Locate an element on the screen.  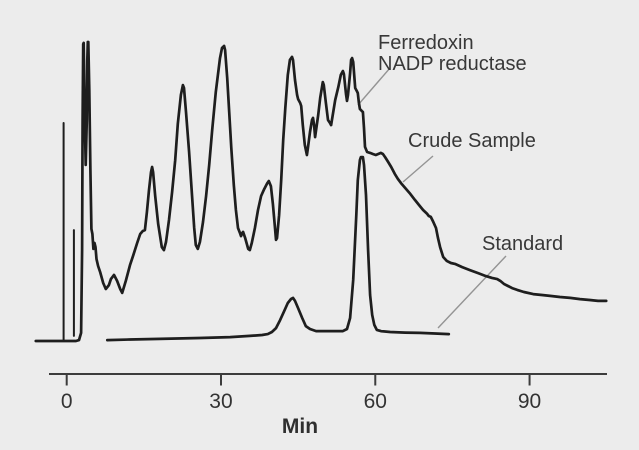
annotation-standard: Standard is located at coordinates (523, 244).